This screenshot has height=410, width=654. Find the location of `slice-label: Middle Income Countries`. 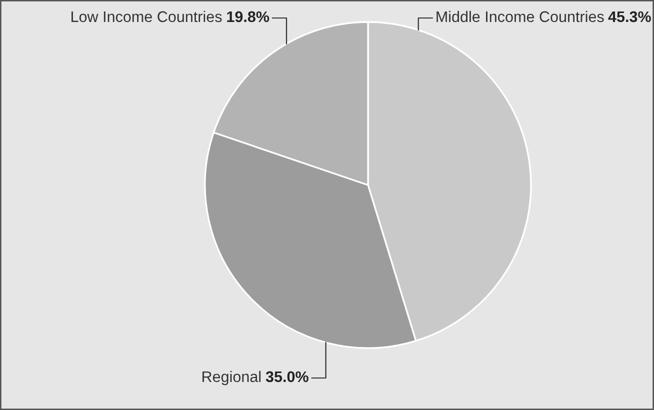

slice-label: Middle Income Countries is located at coordinates (520, 16).